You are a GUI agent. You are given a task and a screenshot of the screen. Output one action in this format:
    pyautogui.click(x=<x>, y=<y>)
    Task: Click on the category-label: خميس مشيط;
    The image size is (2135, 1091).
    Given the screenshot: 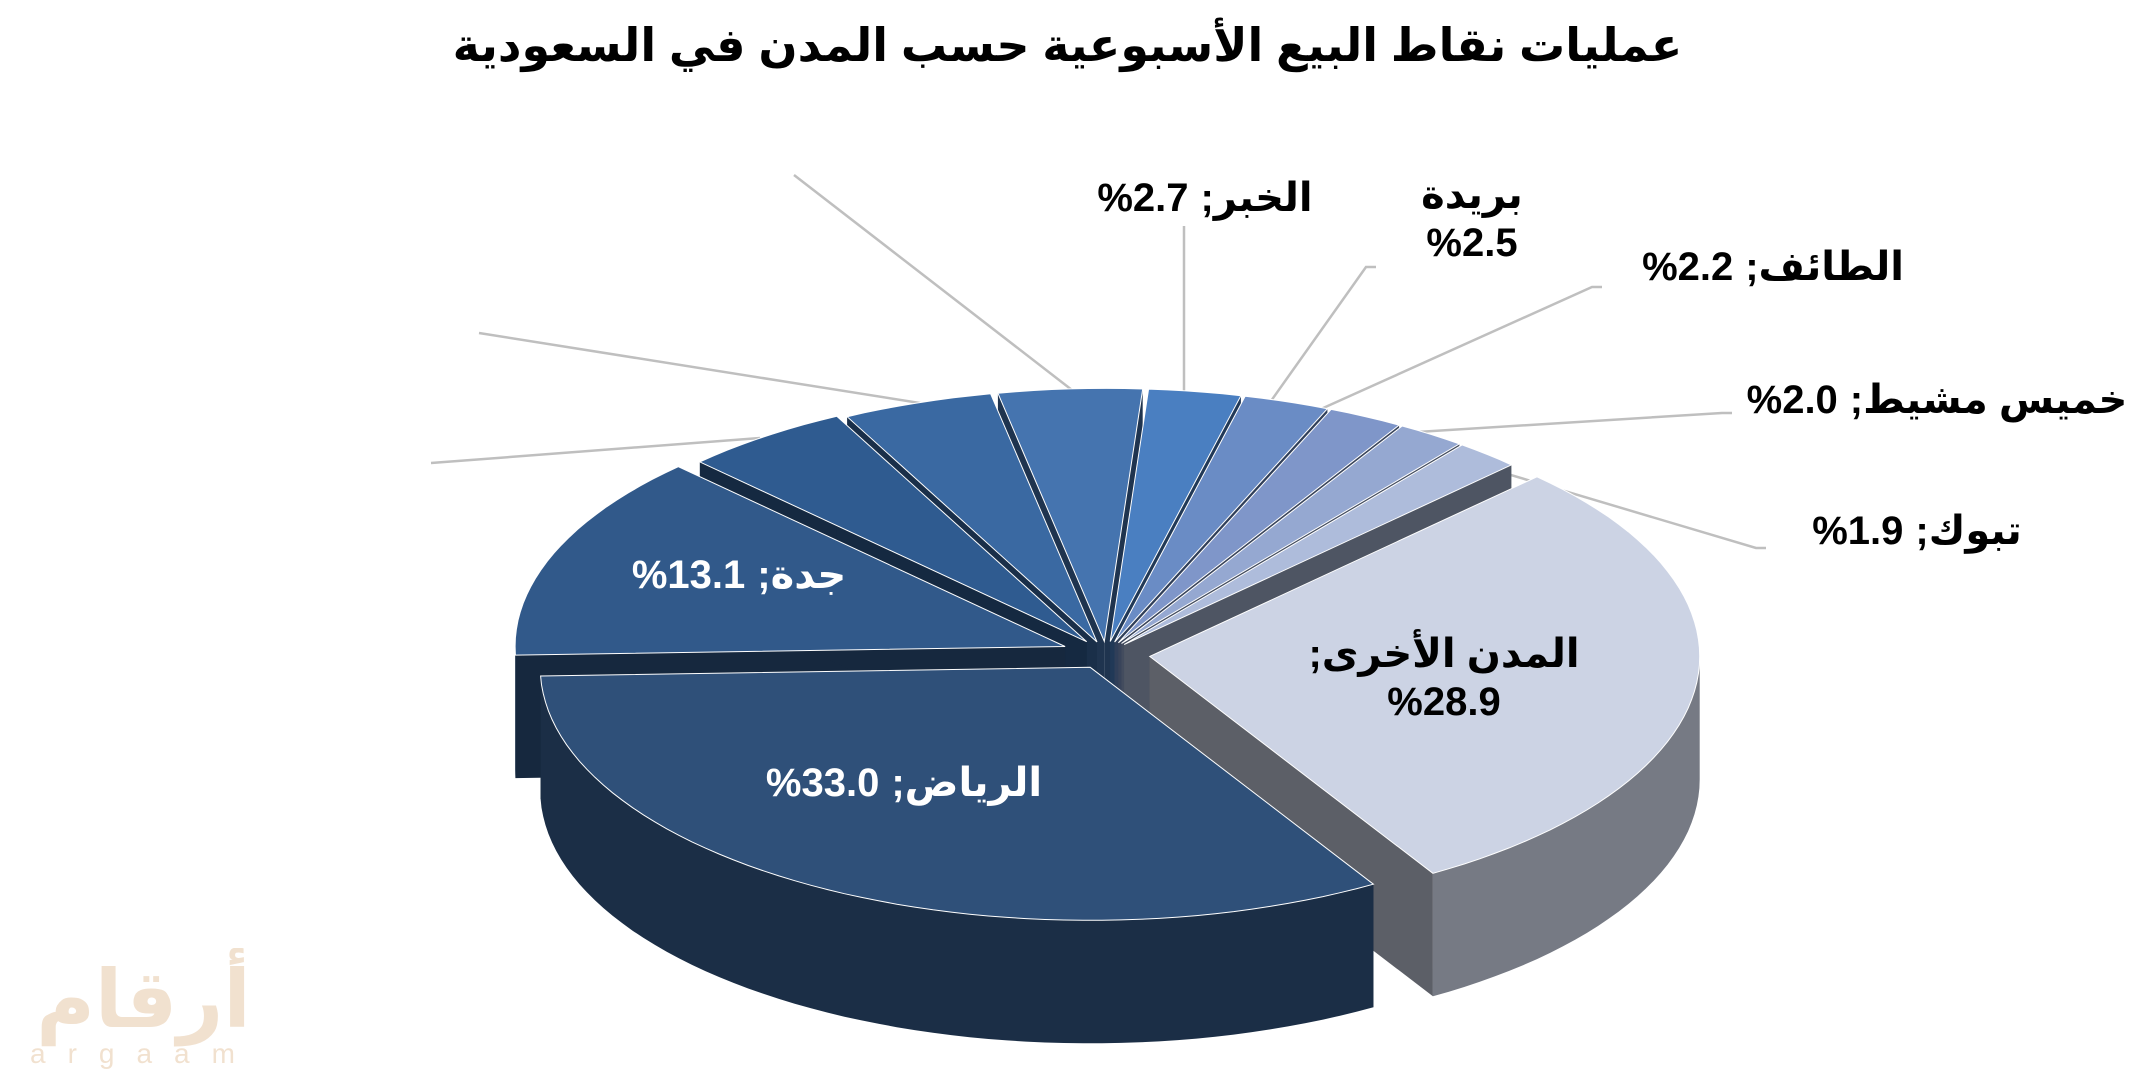 What is the action you would take?
    pyautogui.click(x=1988, y=400)
    